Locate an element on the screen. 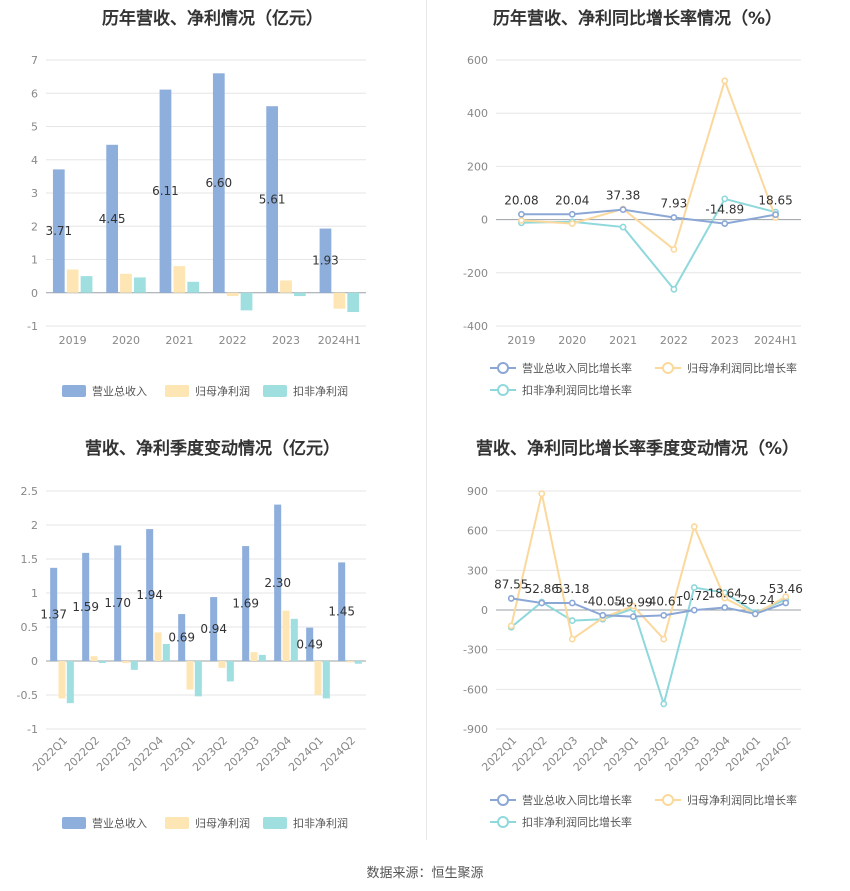 The height and width of the screenshot is (891, 850). x-tick-label: 2019 is located at coordinates (73, 340).